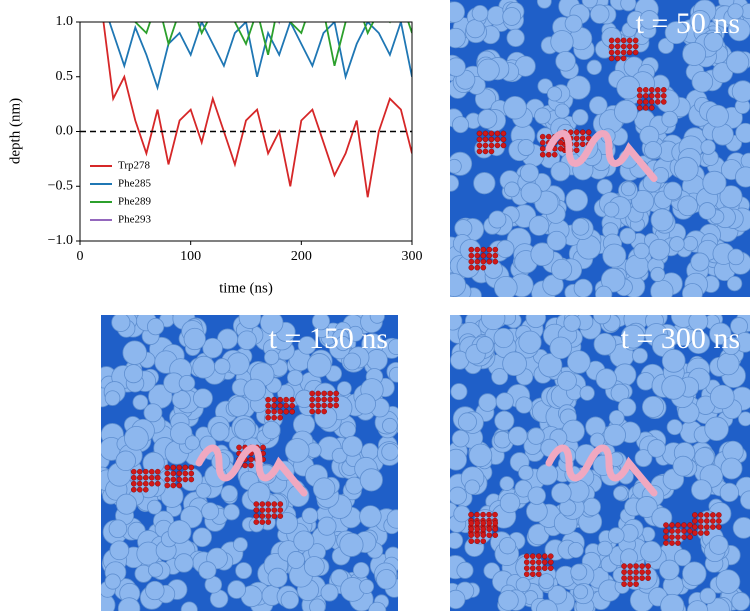  I want to click on legend-label: Trp278, so click(134, 166).